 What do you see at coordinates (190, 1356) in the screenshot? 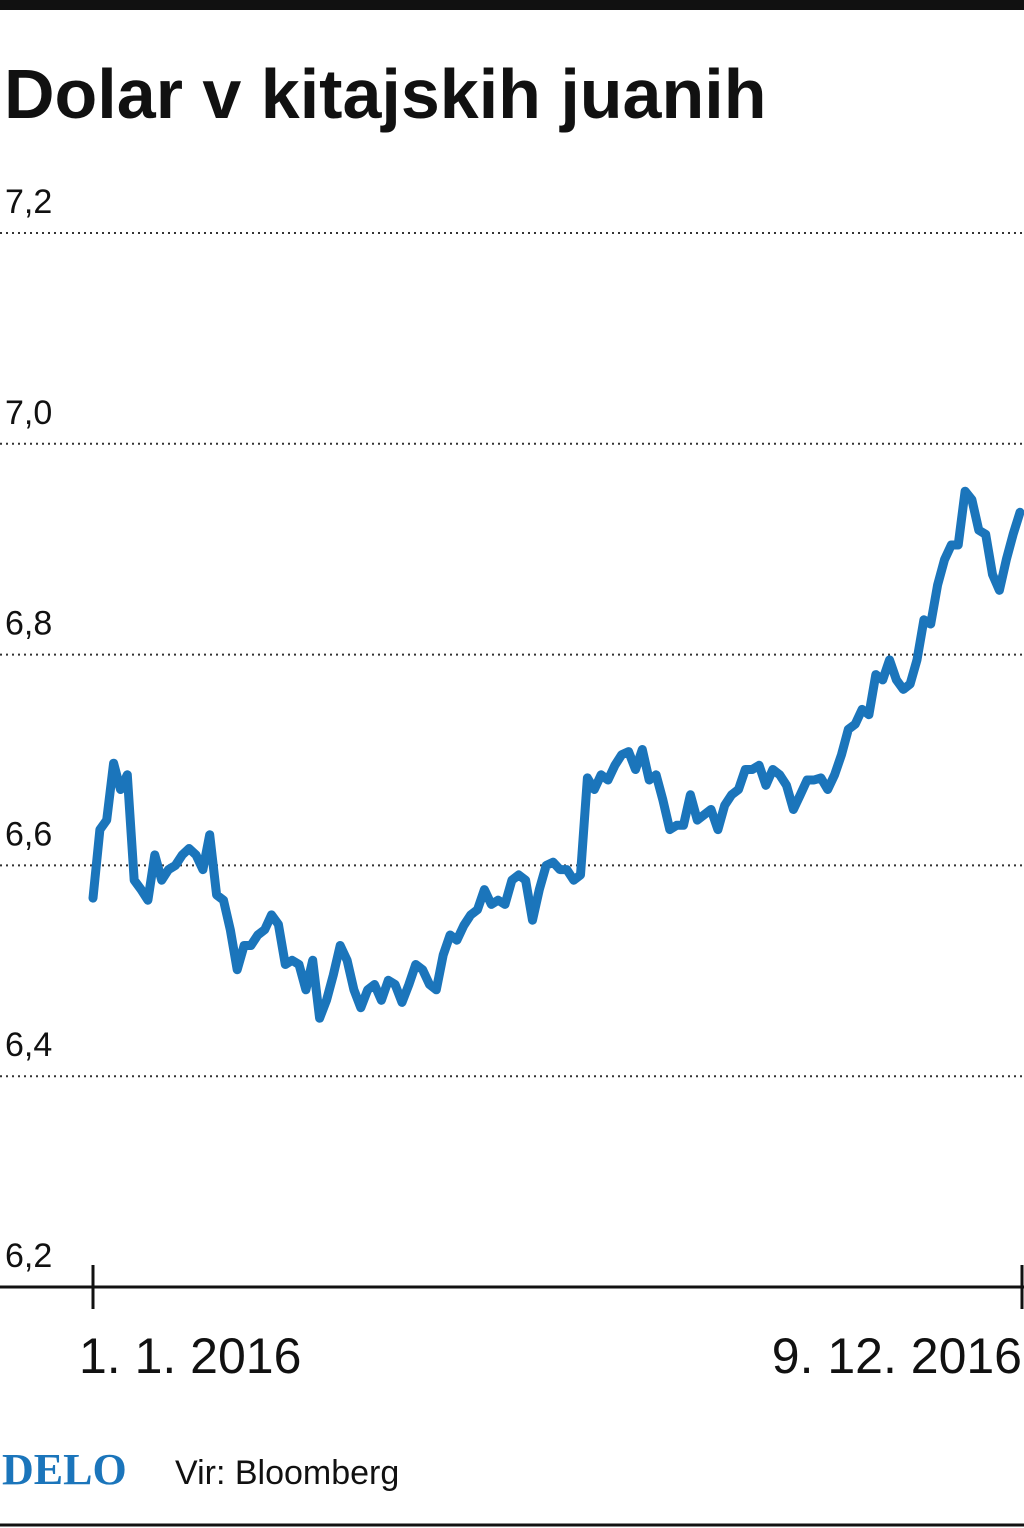
I see `x-tick-label: 1. 1. 2016` at bounding box center [190, 1356].